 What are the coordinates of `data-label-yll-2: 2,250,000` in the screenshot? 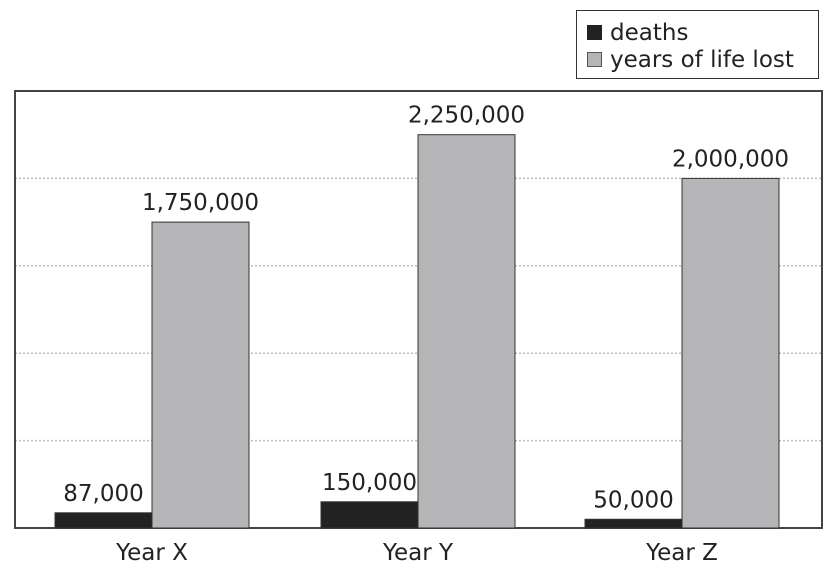 It's located at (466, 116).